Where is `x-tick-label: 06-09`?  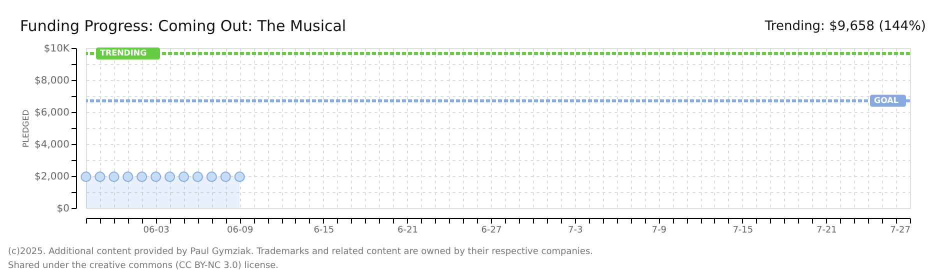
x-tick-label: 06-09 is located at coordinates (240, 231).